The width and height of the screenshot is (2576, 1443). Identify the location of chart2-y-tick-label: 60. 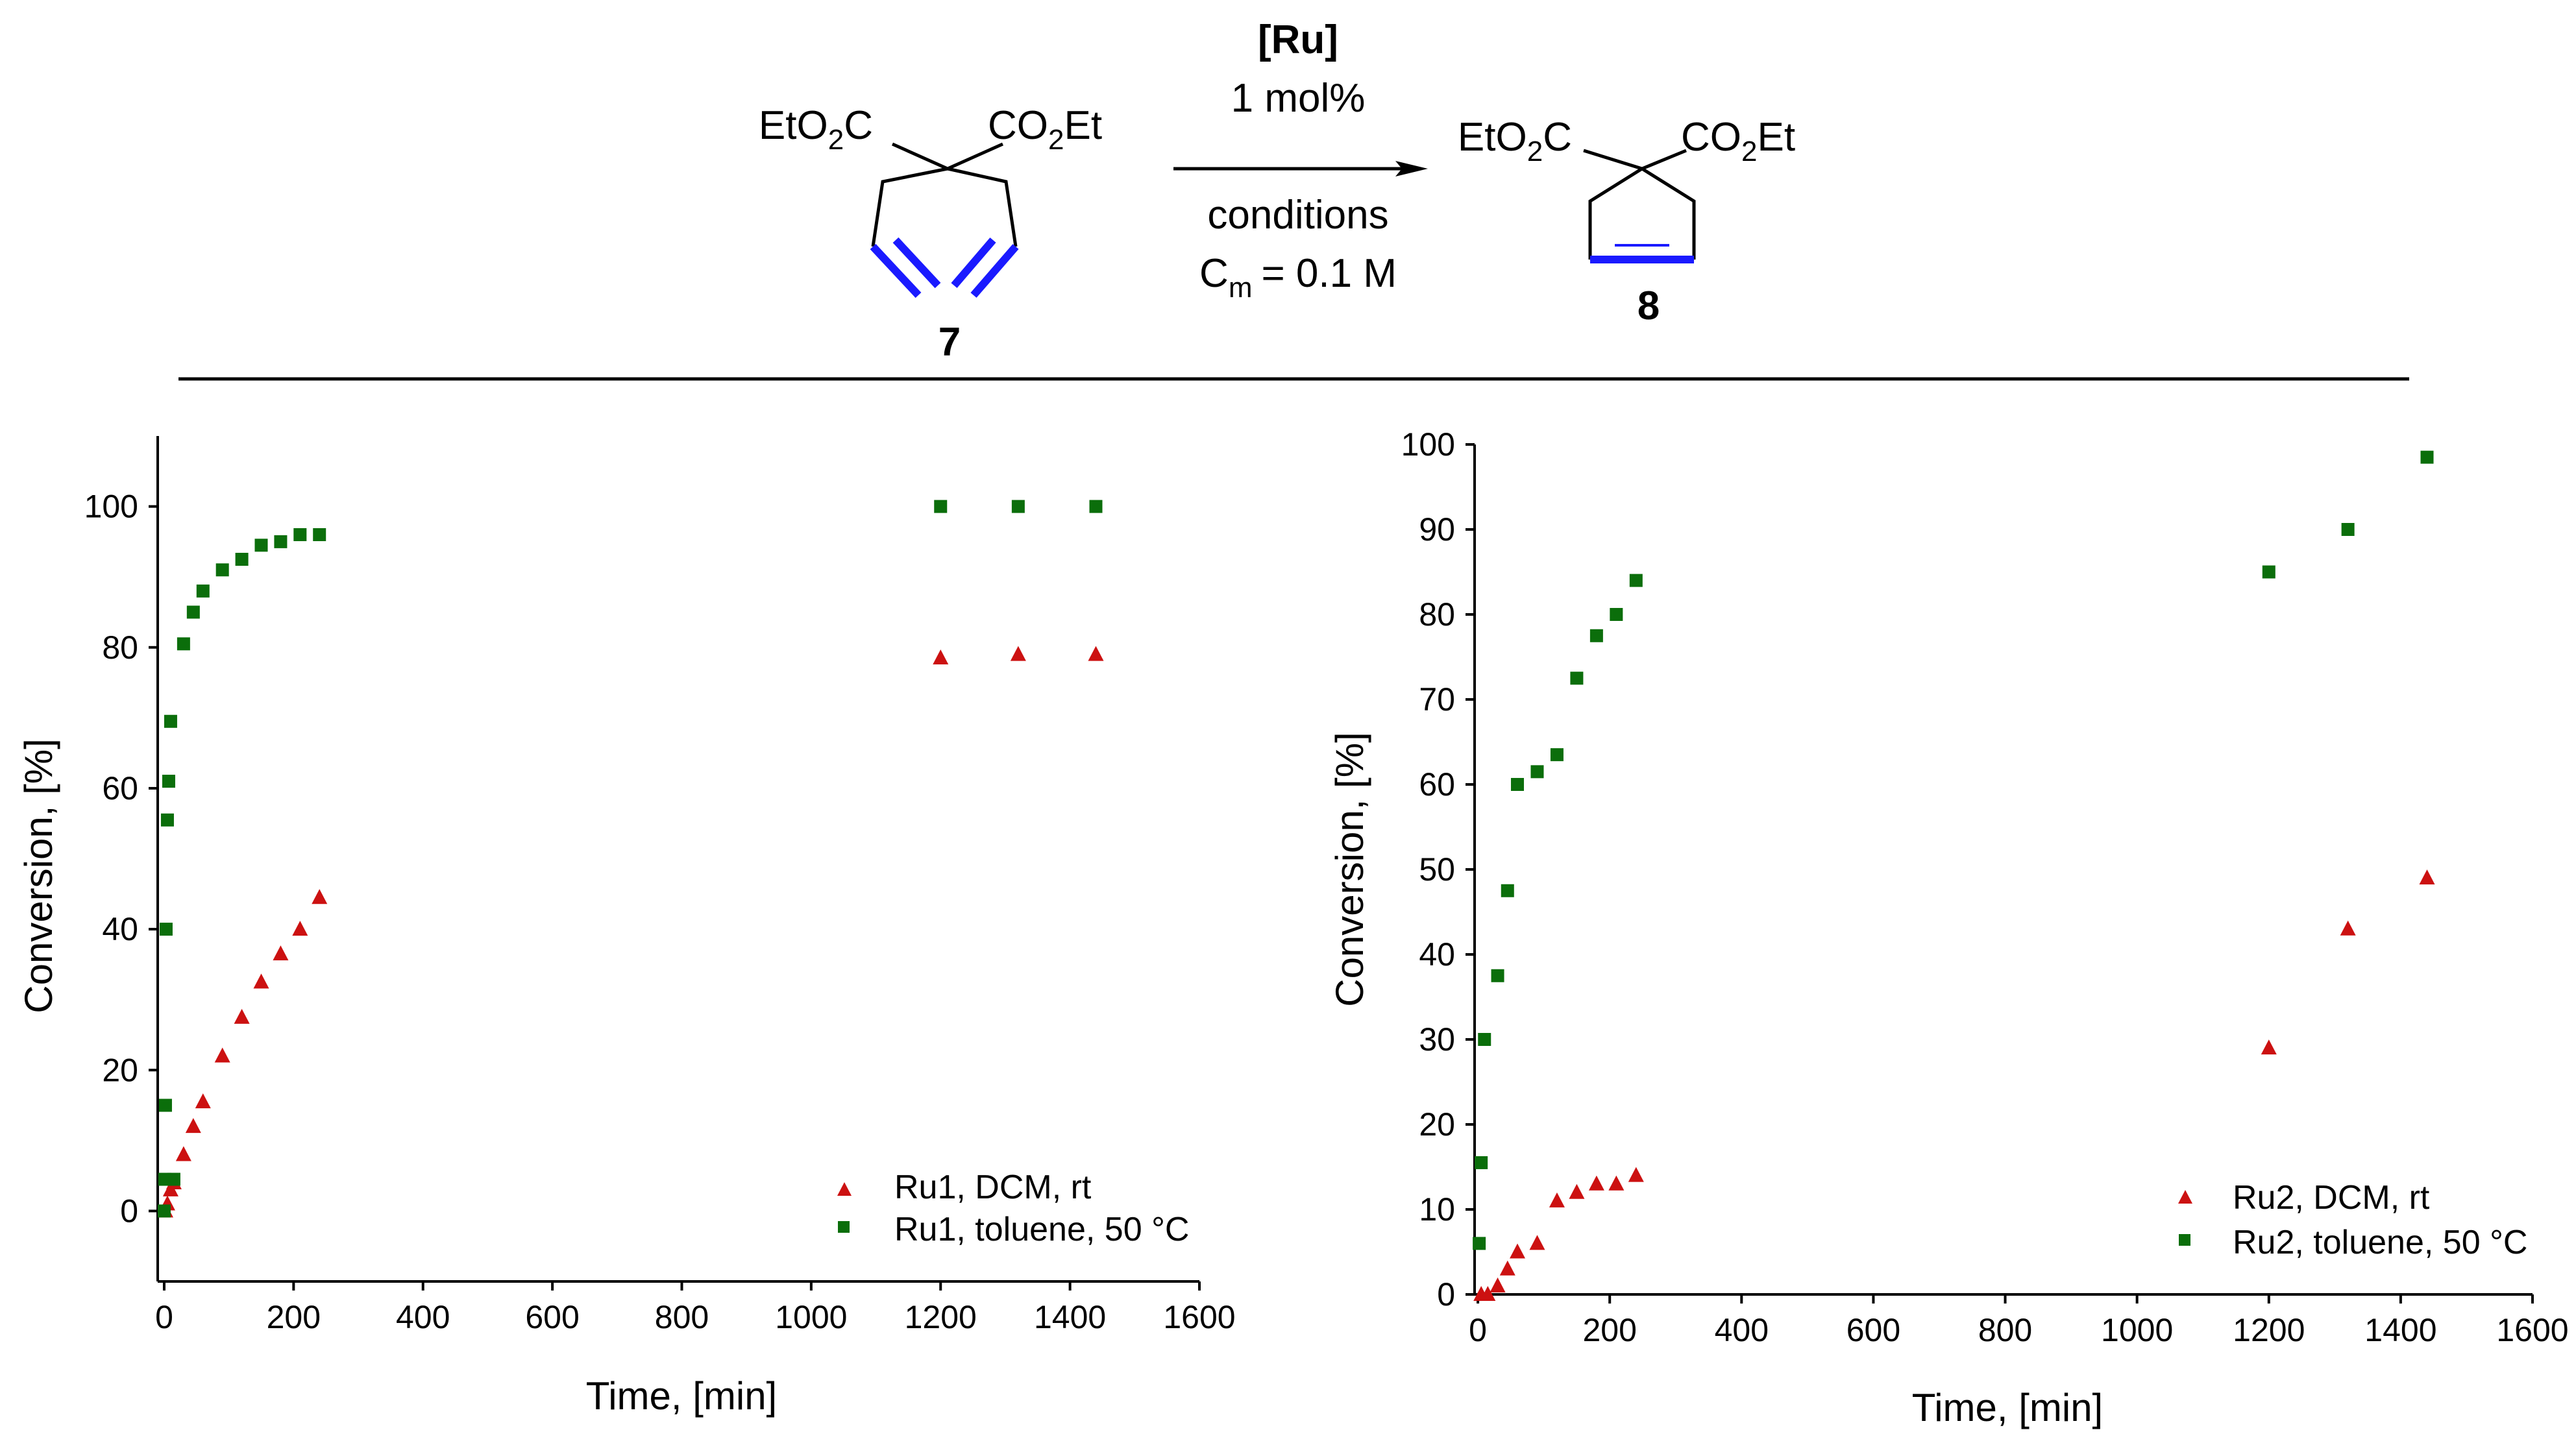
(1437, 784).